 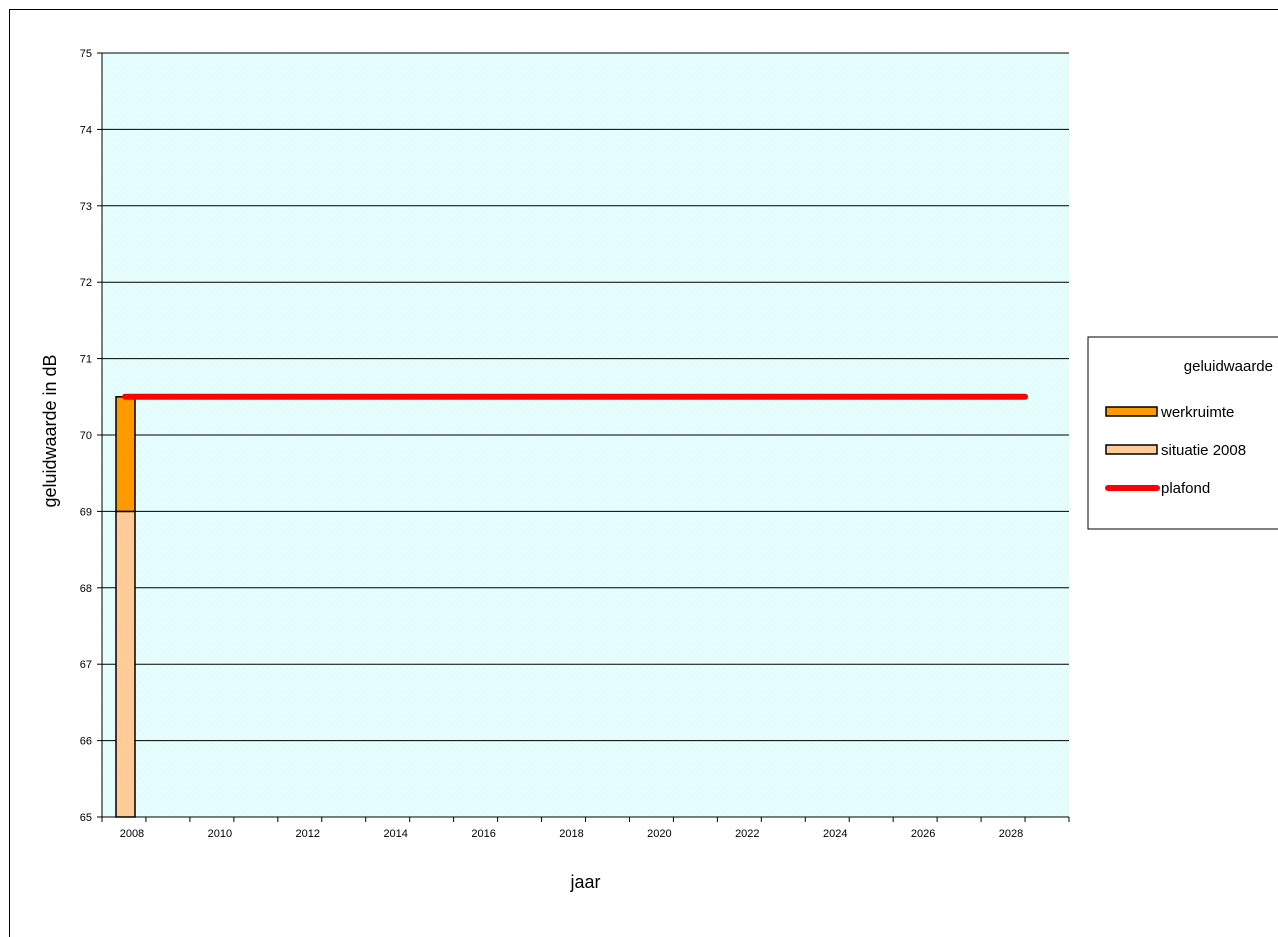 What do you see at coordinates (835, 834) in the screenshot?
I see `x-tick-label: 2024` at bounding box center [835, 834].